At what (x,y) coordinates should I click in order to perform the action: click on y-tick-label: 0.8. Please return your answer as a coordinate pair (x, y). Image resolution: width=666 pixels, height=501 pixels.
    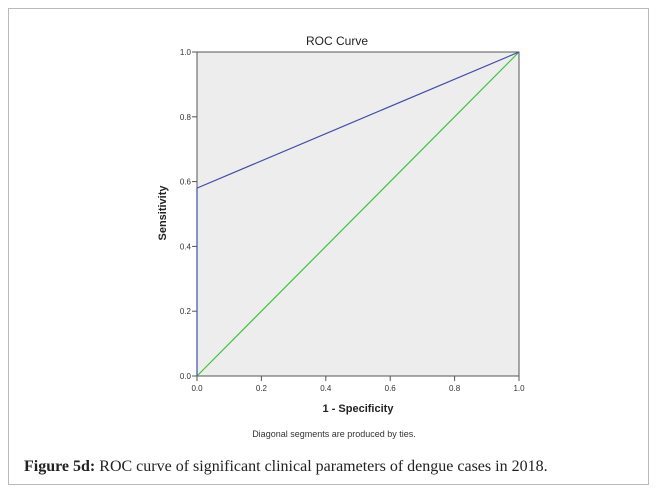
    Looking at the image, I should click on (186, 117).